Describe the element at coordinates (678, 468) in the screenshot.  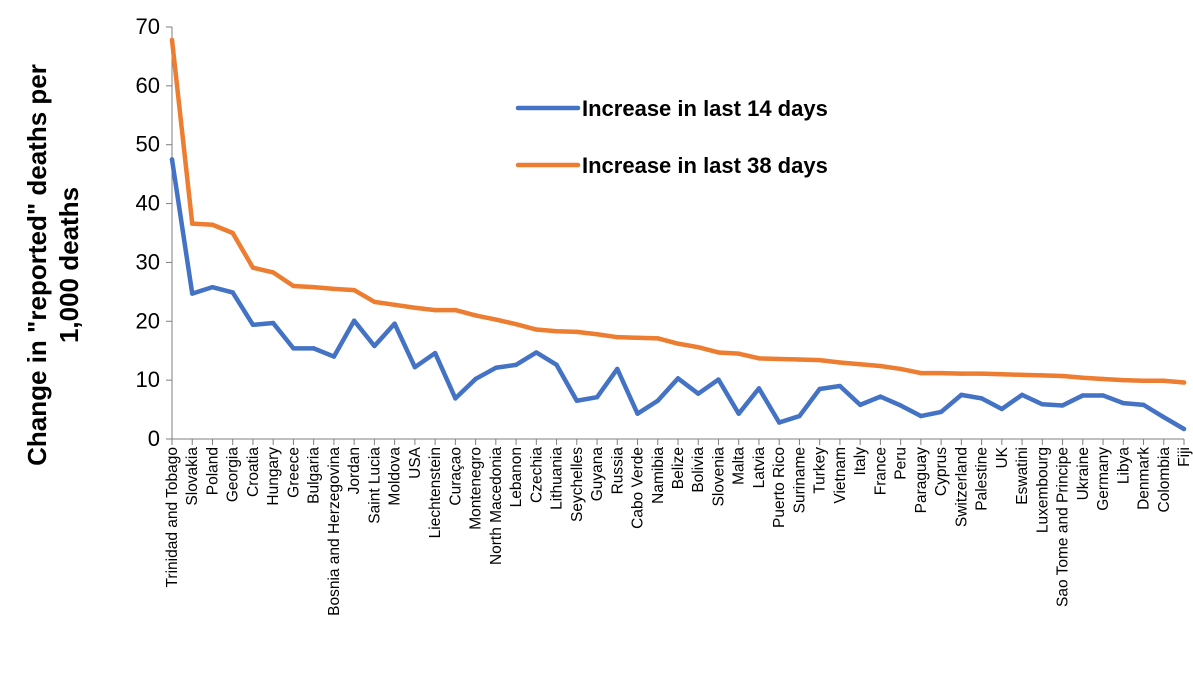
I see `x-tick-label: Belize` at that location.